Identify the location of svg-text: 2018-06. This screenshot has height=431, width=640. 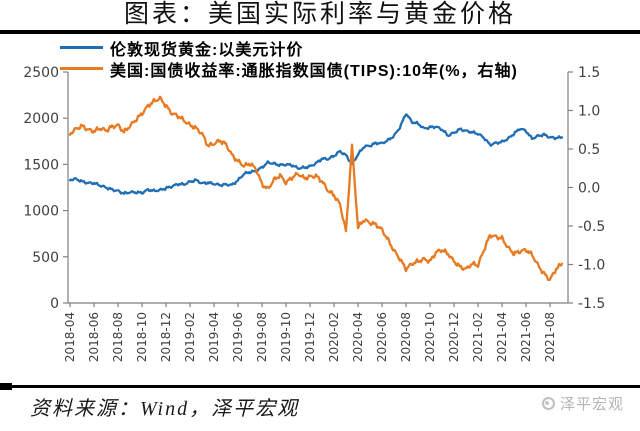
(94, 337).